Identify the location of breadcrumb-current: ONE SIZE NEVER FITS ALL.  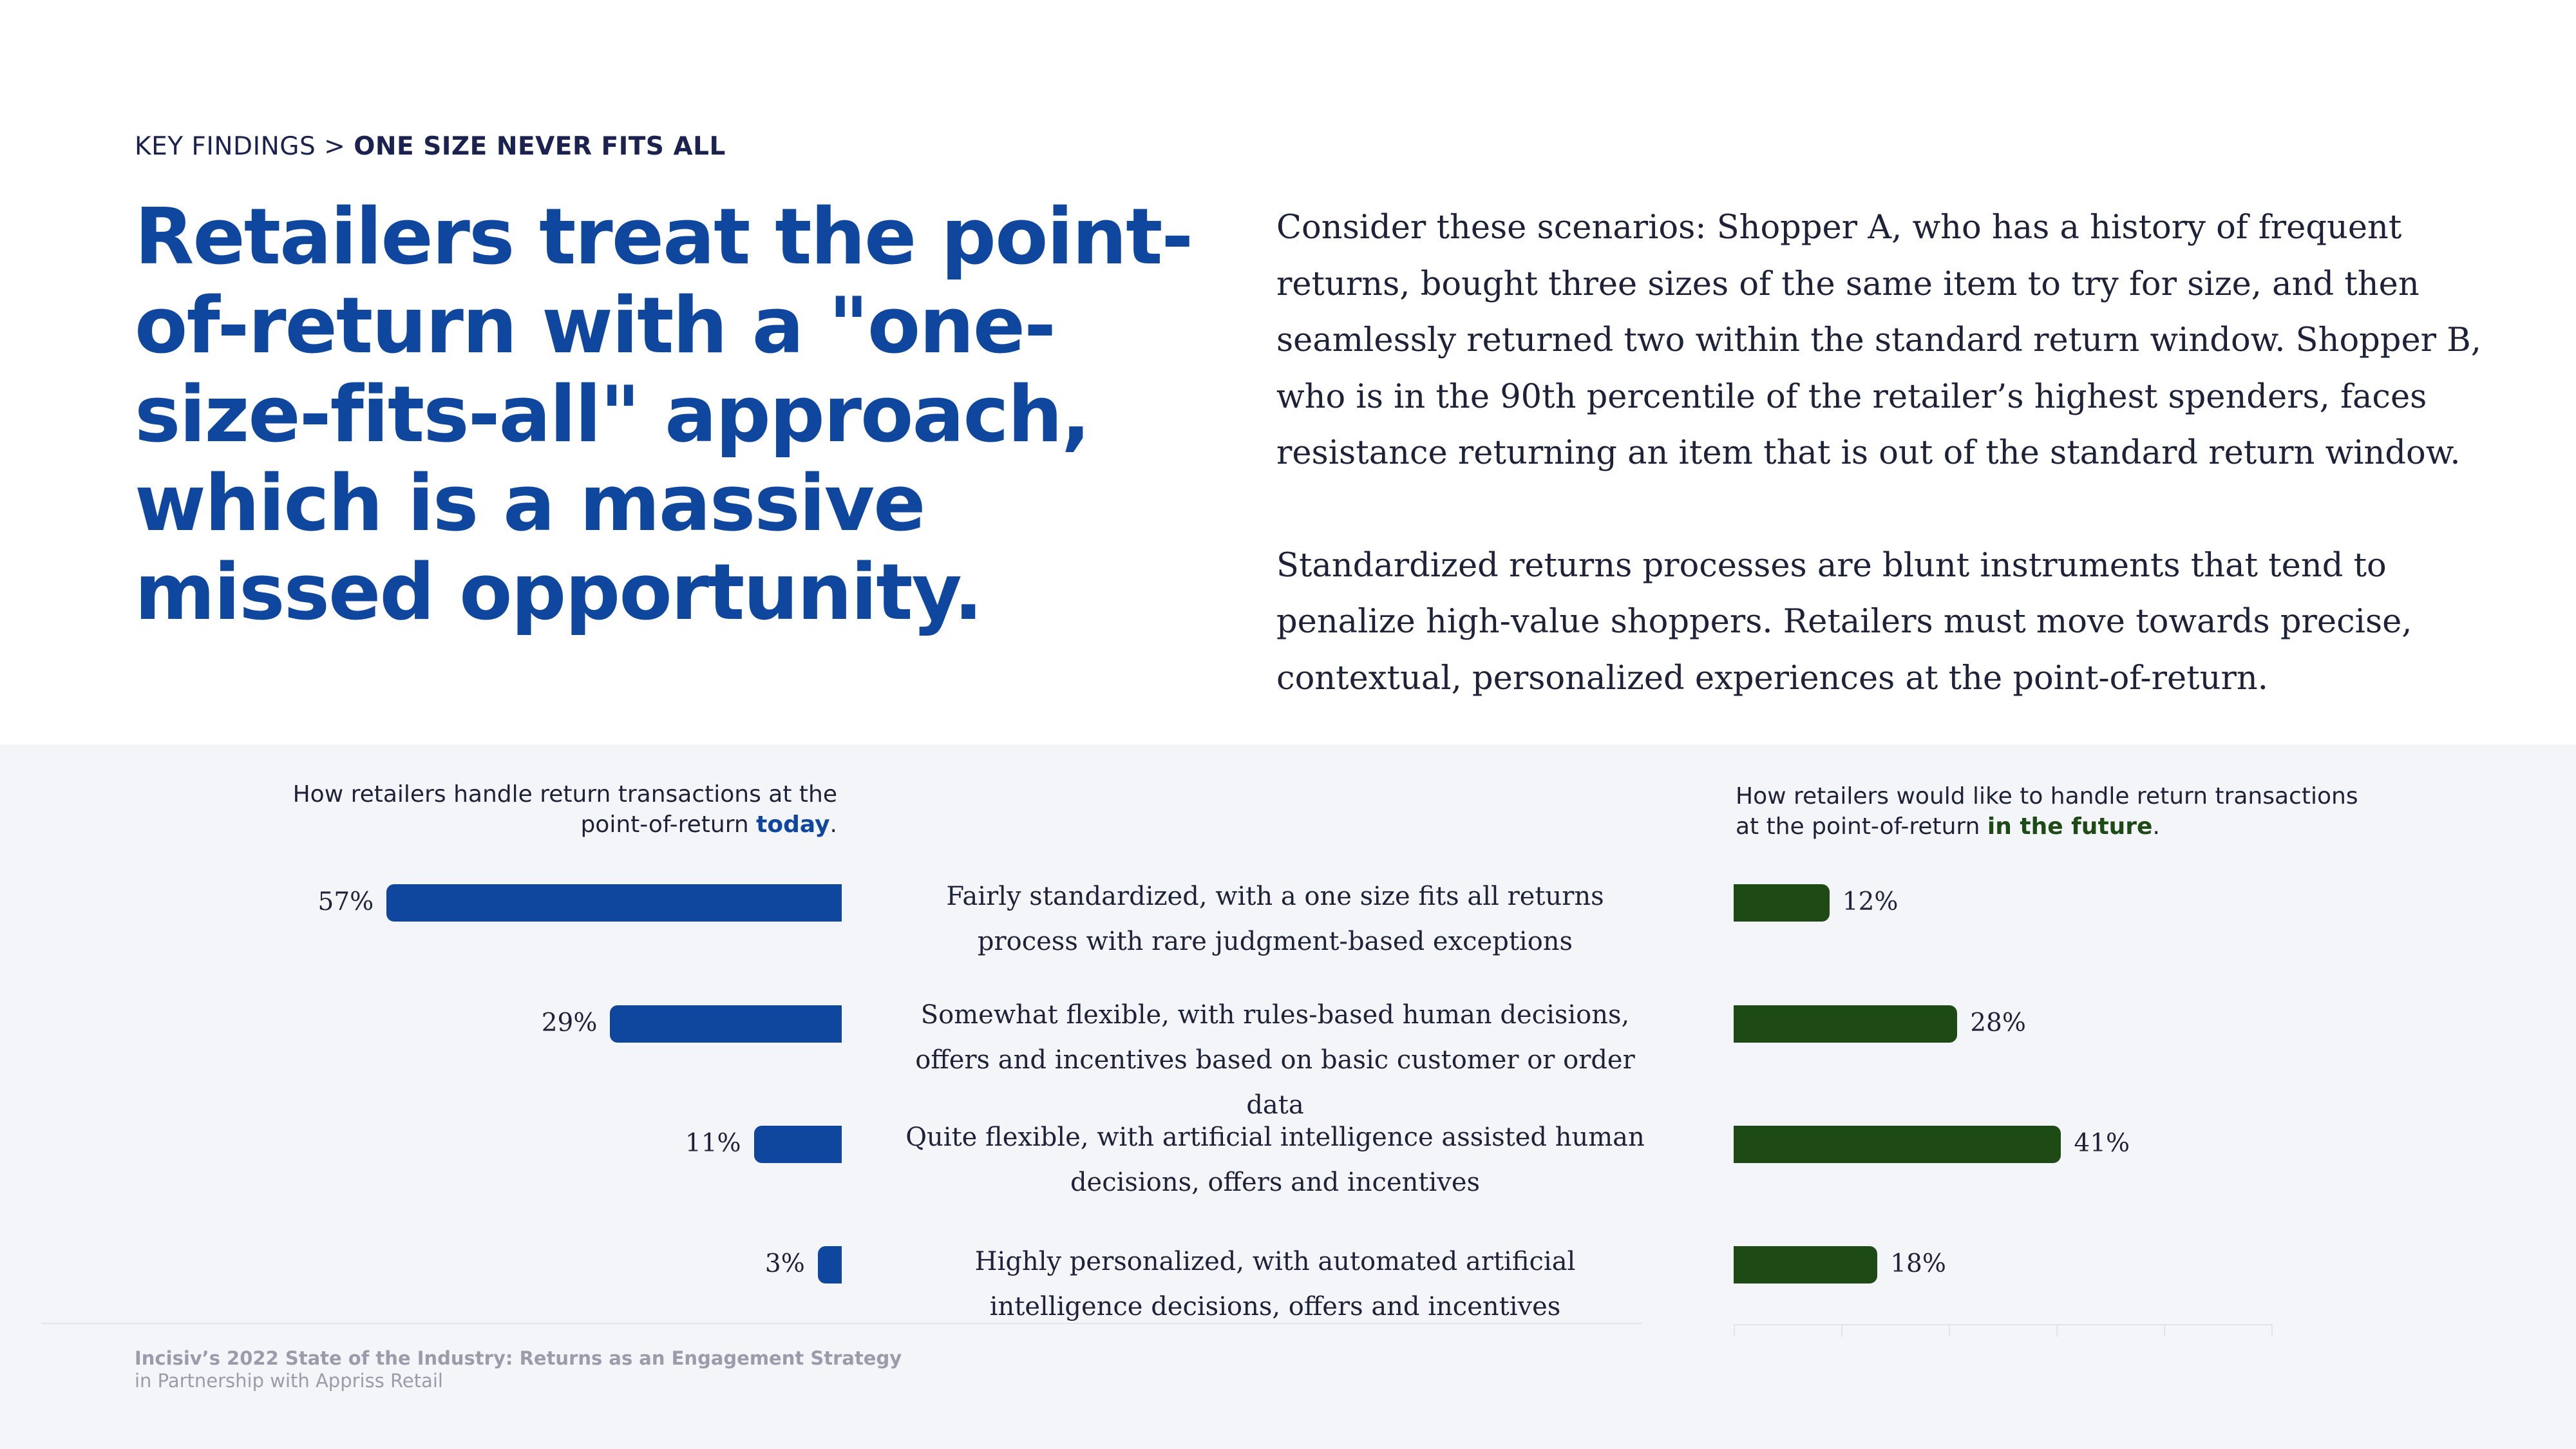
(540, 147).